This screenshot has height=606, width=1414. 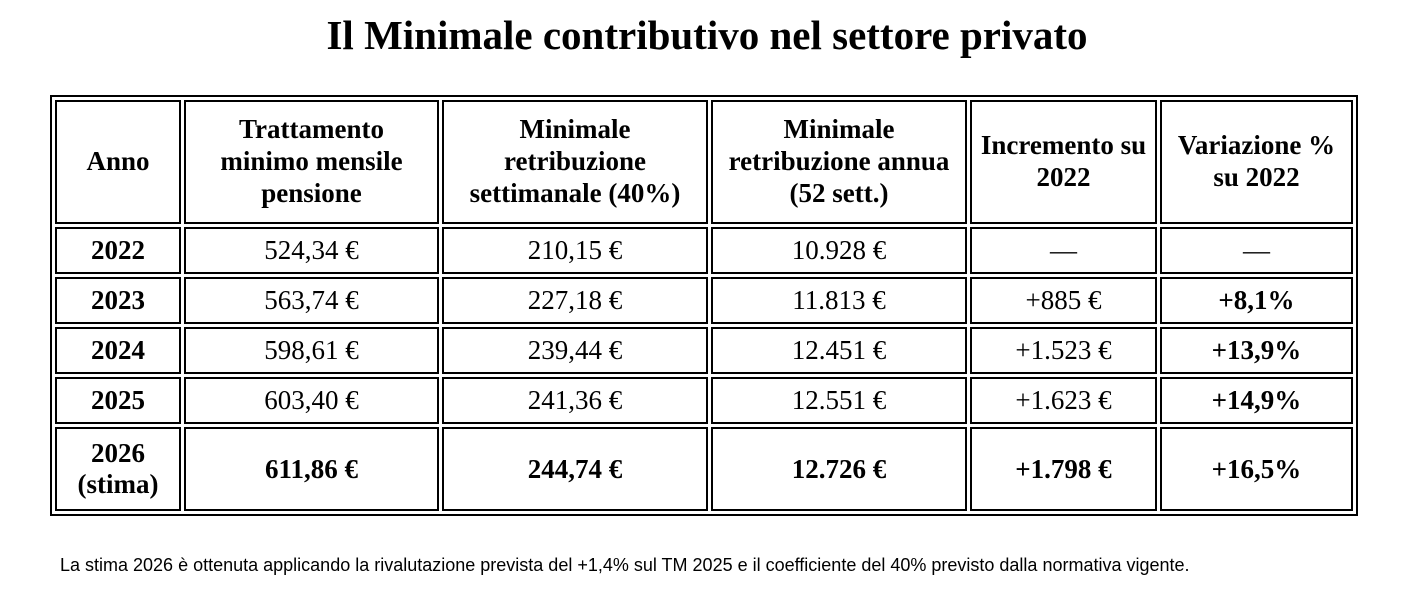 I want to click on header-variazione: Variazione % su 2022, so click(x=1256, y=162).